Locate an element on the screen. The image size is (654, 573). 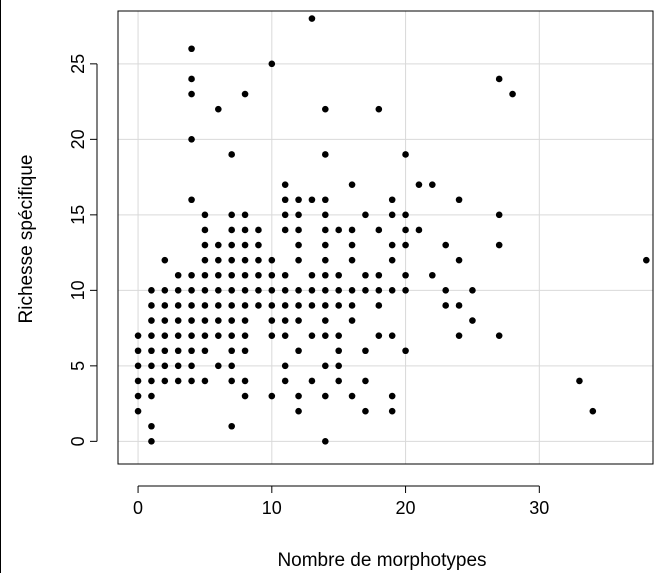
x-tick-label: 10 is located at coordinates (272, 508).